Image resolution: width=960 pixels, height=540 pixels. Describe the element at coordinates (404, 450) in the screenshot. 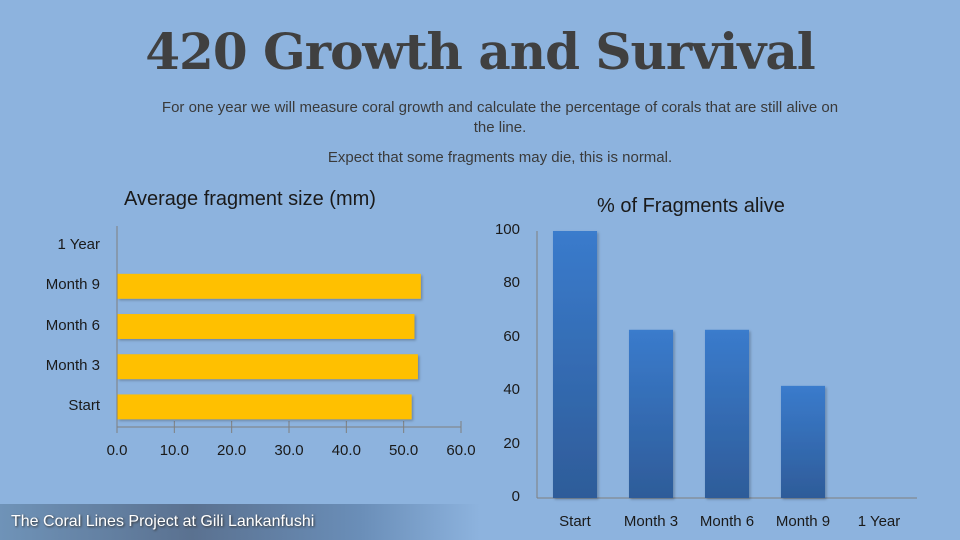

I see `size-x-tick-label: 50.0` at that location.